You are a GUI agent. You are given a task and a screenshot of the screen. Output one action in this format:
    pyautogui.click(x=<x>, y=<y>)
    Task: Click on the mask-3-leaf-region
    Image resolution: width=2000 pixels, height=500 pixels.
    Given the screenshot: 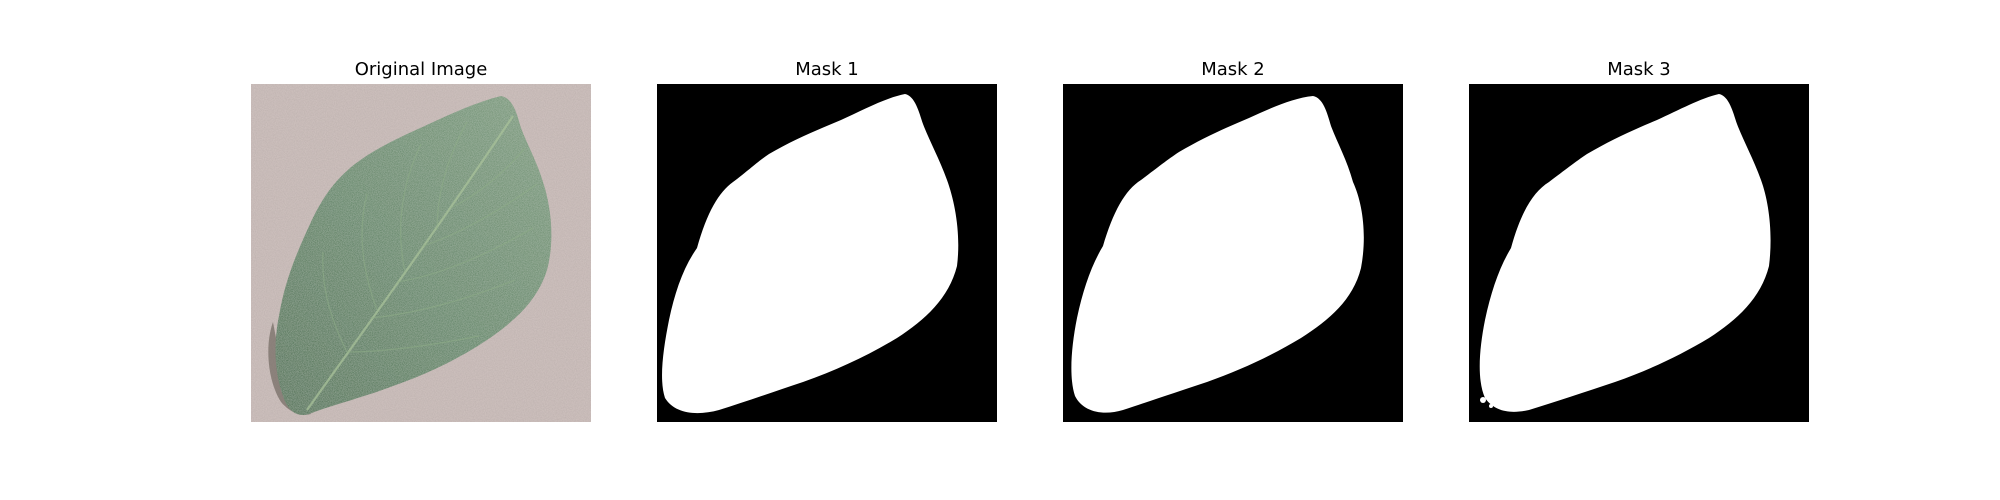 What is the action you would take?
    pyautogui.click(x=1625, y=253)
    